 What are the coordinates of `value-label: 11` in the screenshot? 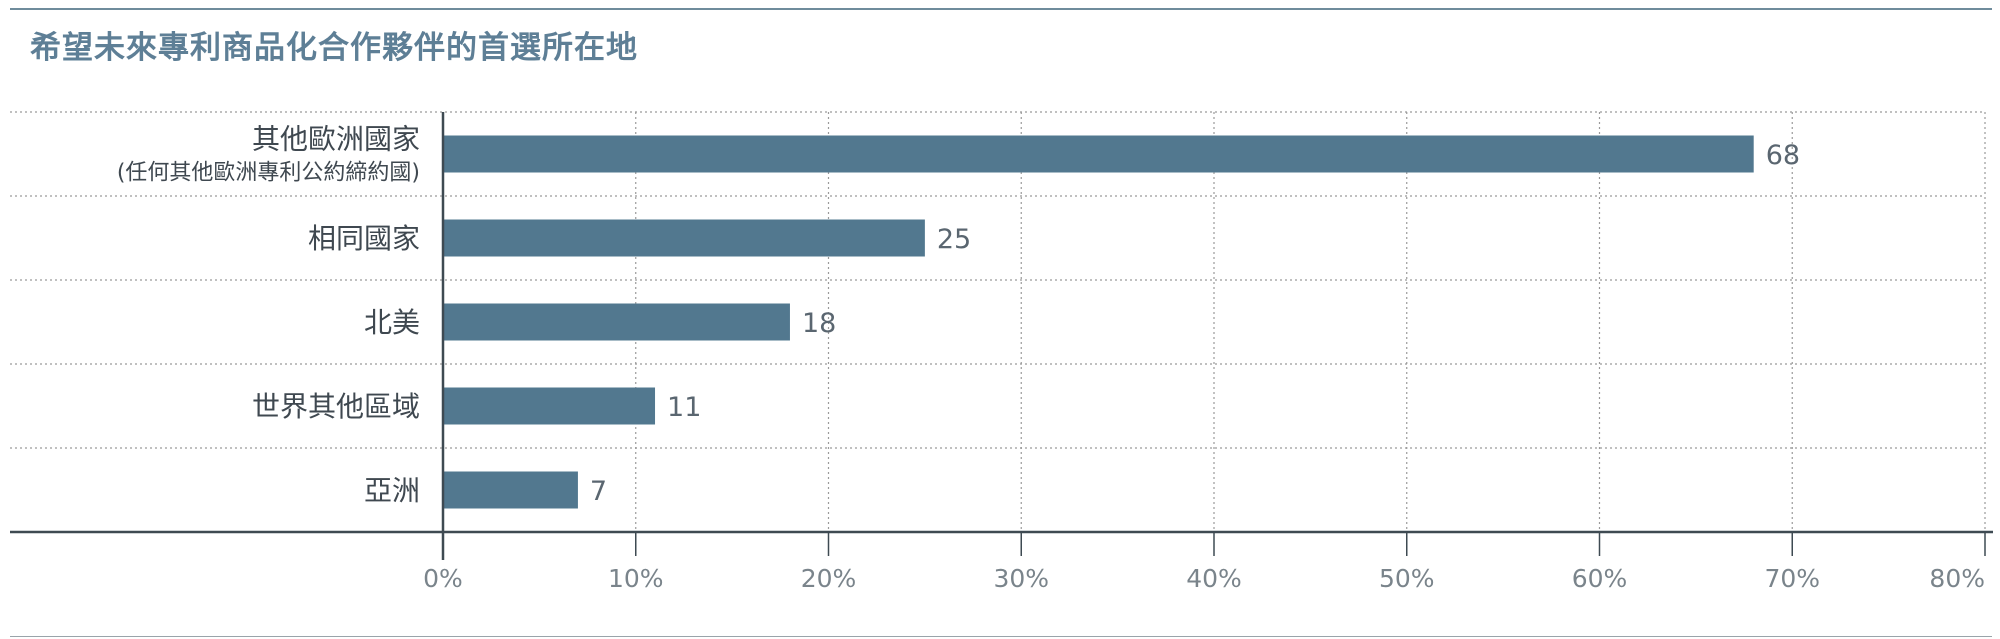 It's located at (684, 407).